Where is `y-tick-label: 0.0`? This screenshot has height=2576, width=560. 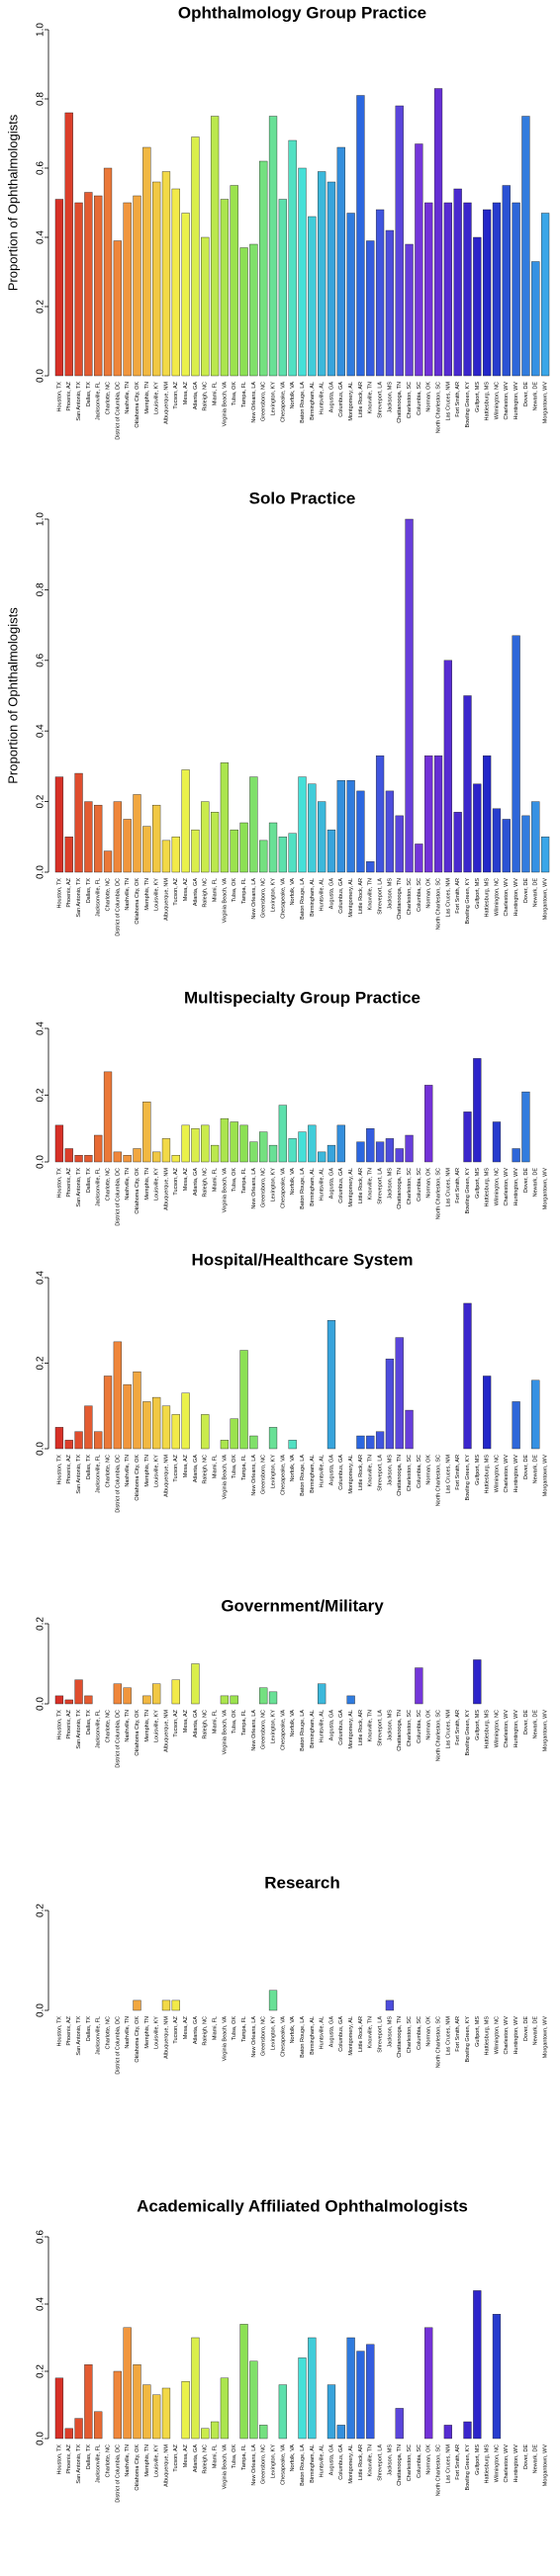
y-tick-label: 0.0 is located at coordinates (41, 872).